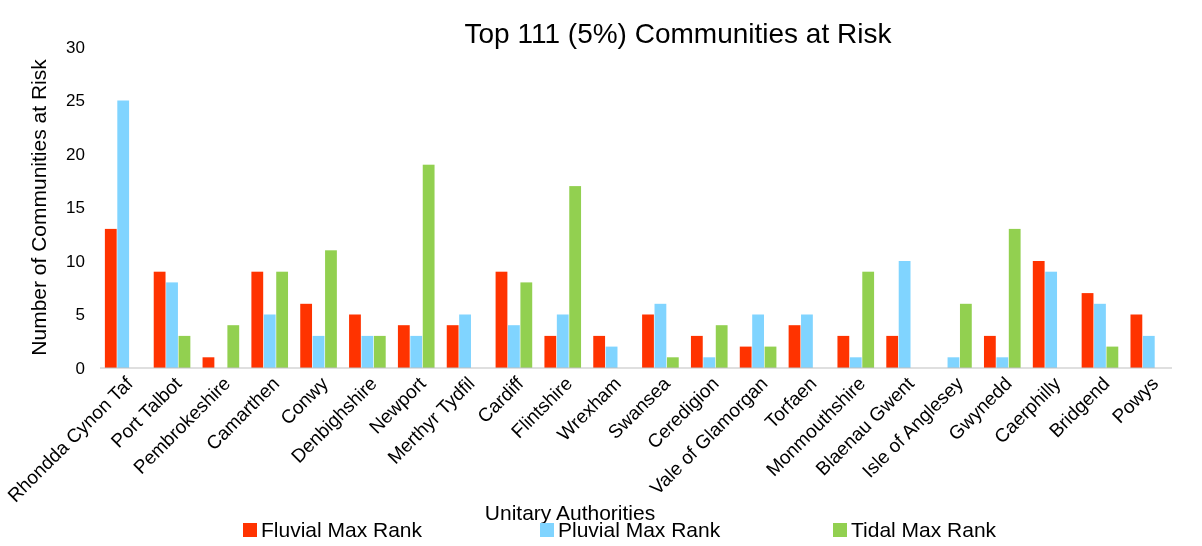 This screenshot has height=546, width=1202. I want to click on y-tick-label: 0, so click(80, 368).